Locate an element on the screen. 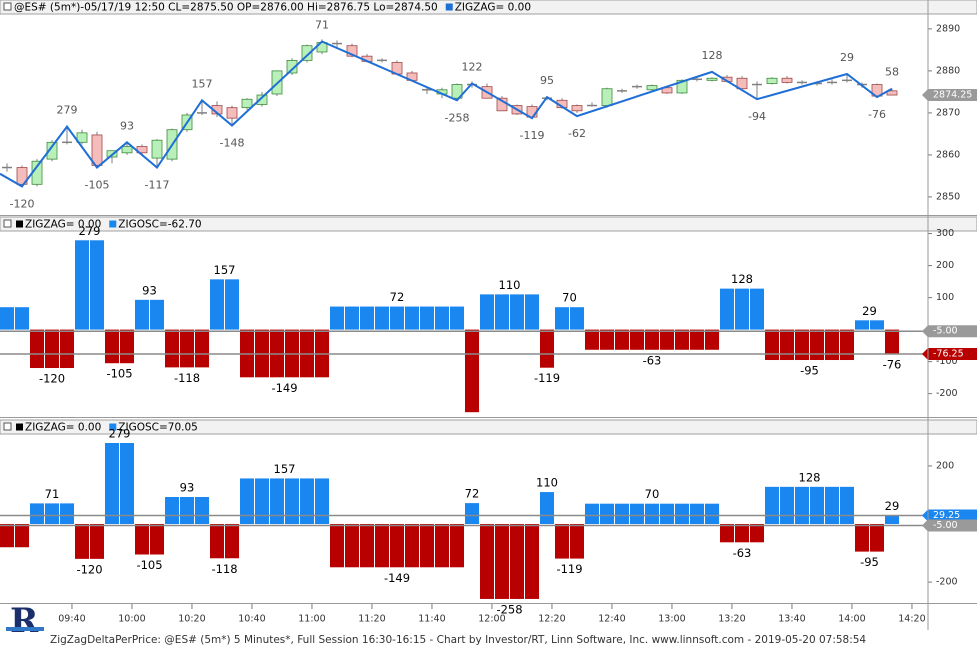 The width and height of the screenshot is (977, 647). pivot-label: -76 is located at coordinates (877, 114).